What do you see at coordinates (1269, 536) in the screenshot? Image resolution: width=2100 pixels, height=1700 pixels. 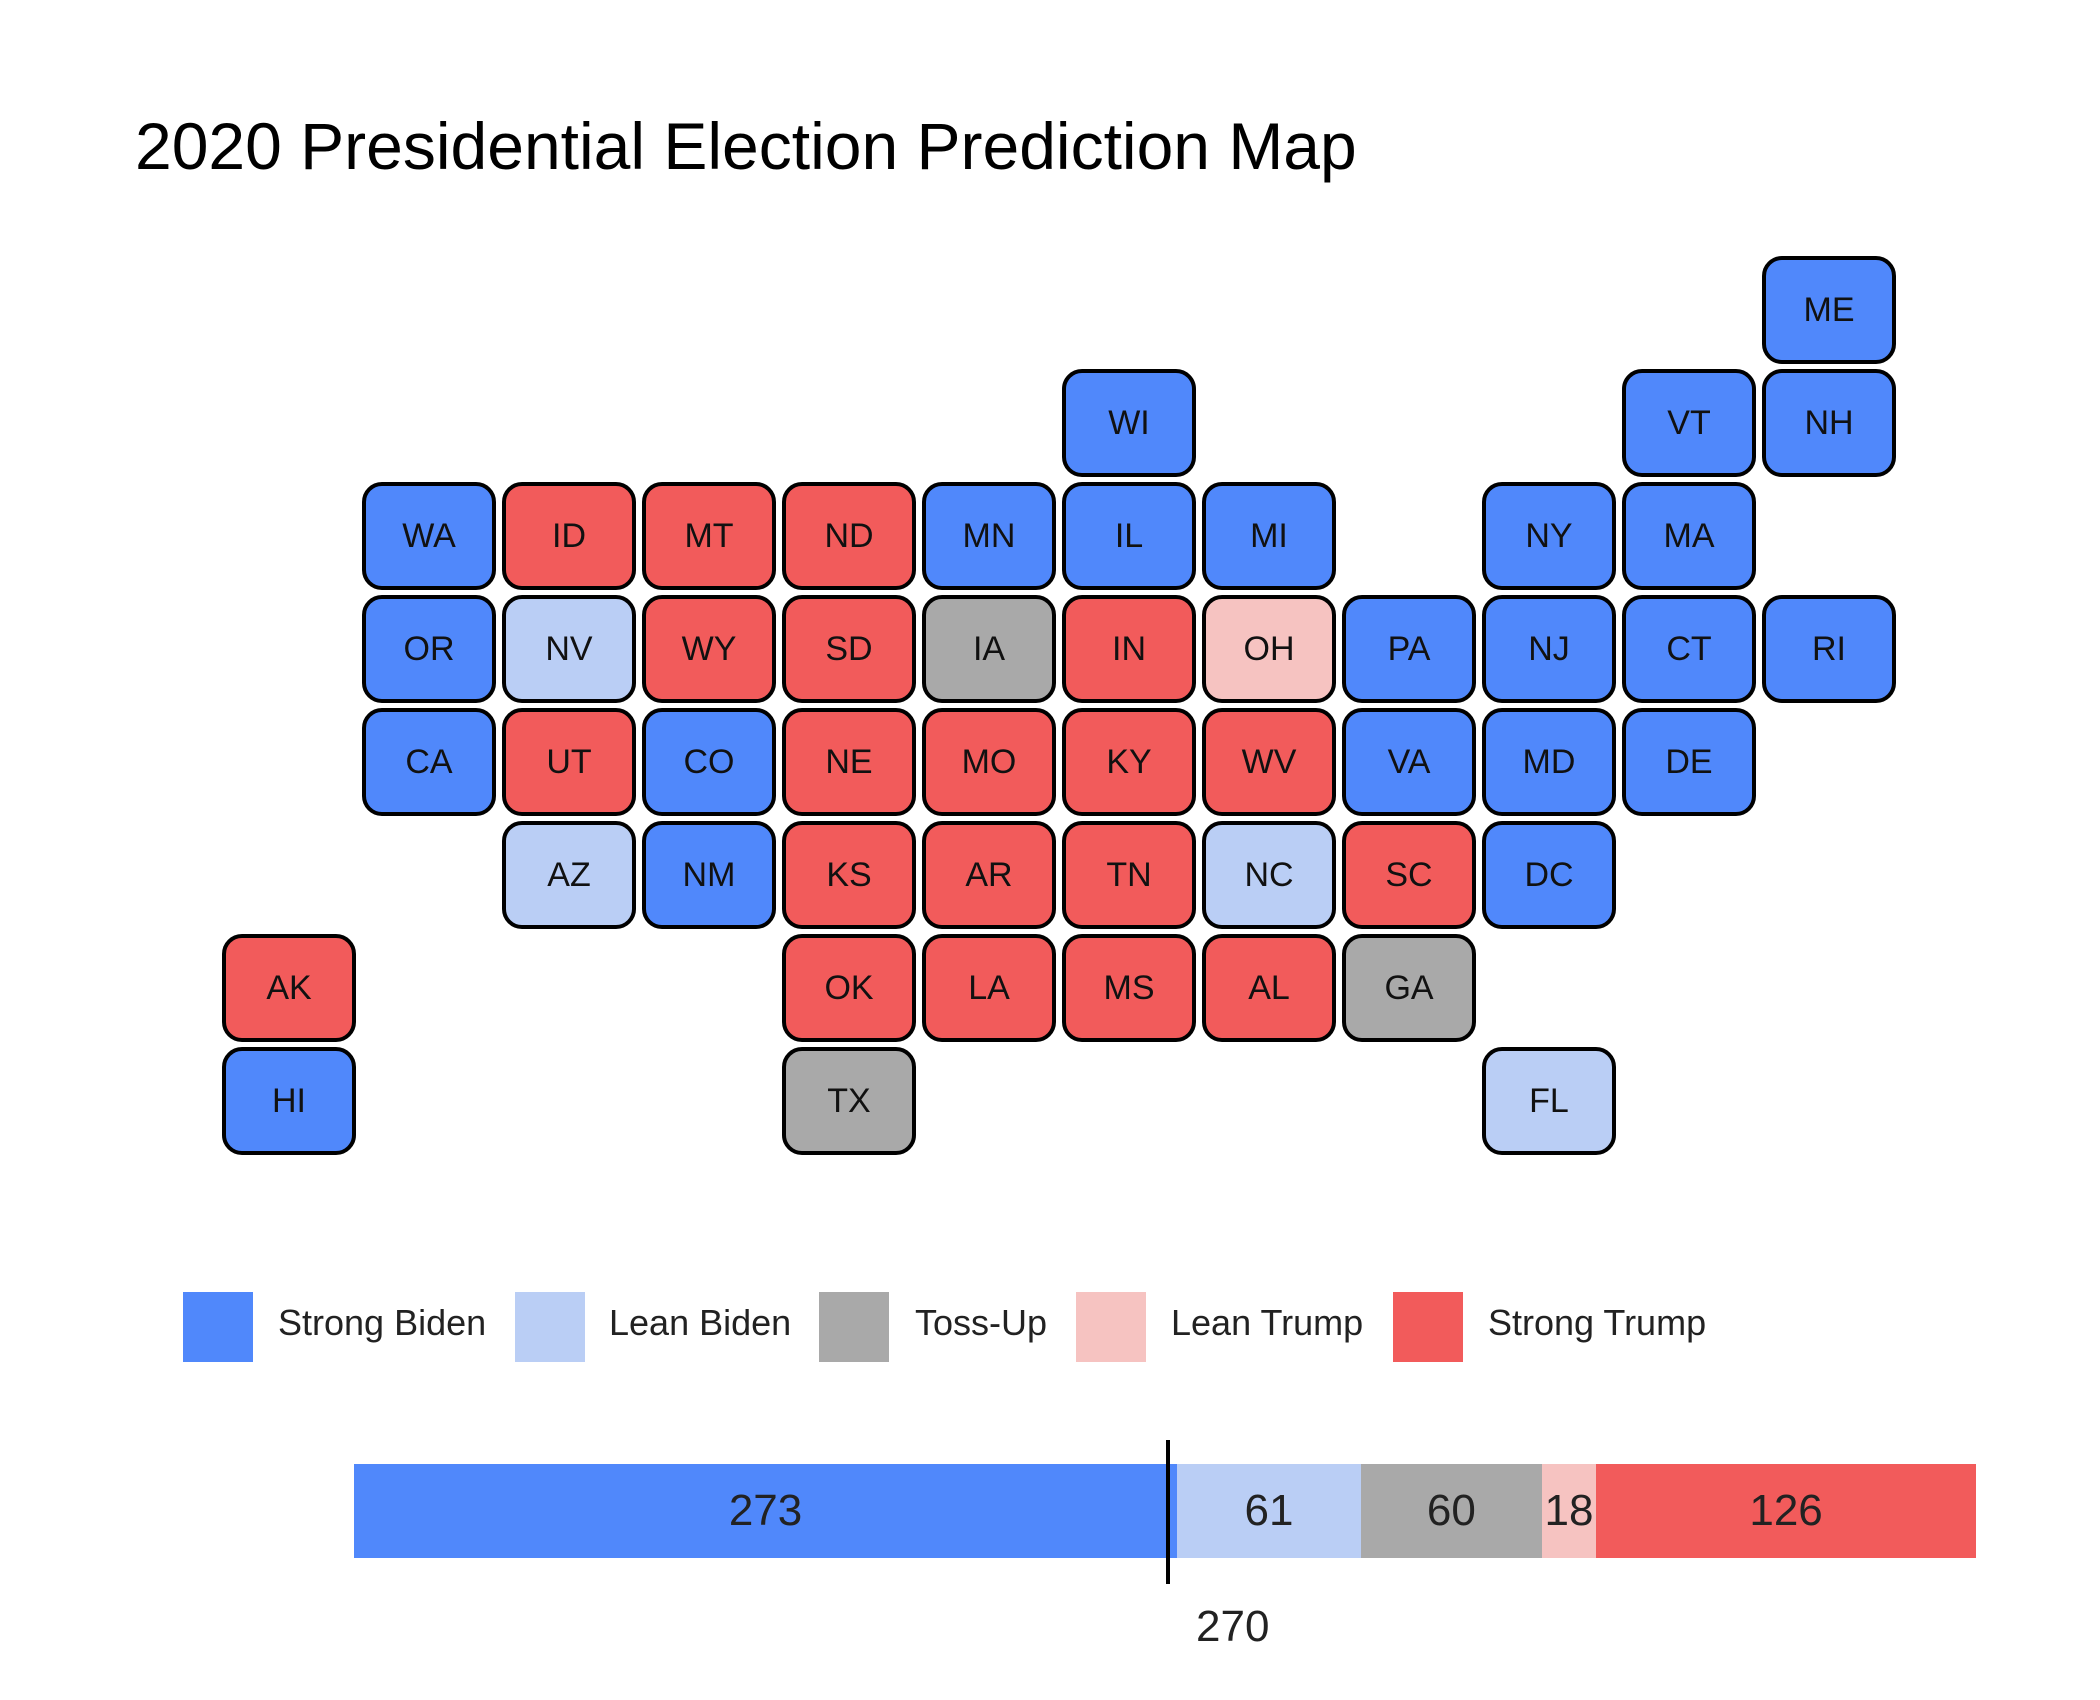 I see `state-tile-mi: MI` at bounding box center [1269, 536].